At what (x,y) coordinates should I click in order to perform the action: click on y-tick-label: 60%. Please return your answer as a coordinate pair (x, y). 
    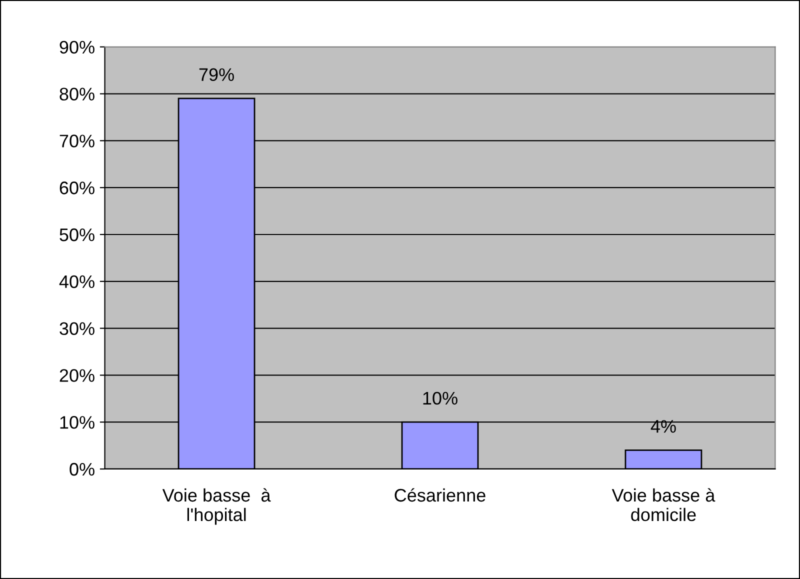
    Looking at the image, I should click on (77, 188).